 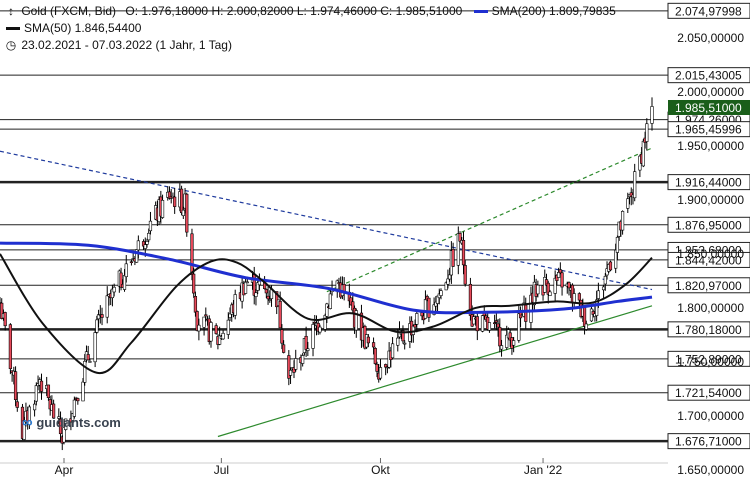 I want to click on level-label: 1.916,44000, so click(x=708, y=183).